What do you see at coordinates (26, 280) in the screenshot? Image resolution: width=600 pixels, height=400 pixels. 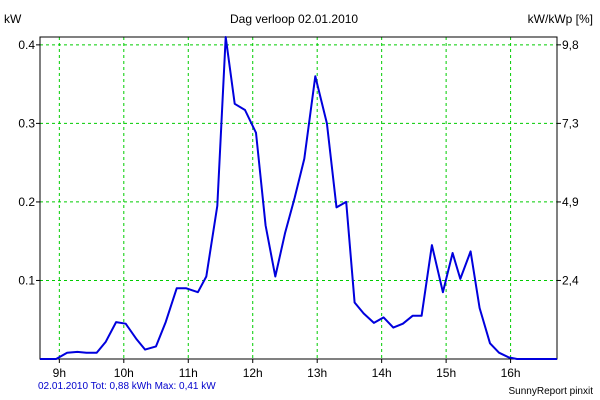 I see `y-left-tick-label: 0.1` at bounding box center [26, 280].